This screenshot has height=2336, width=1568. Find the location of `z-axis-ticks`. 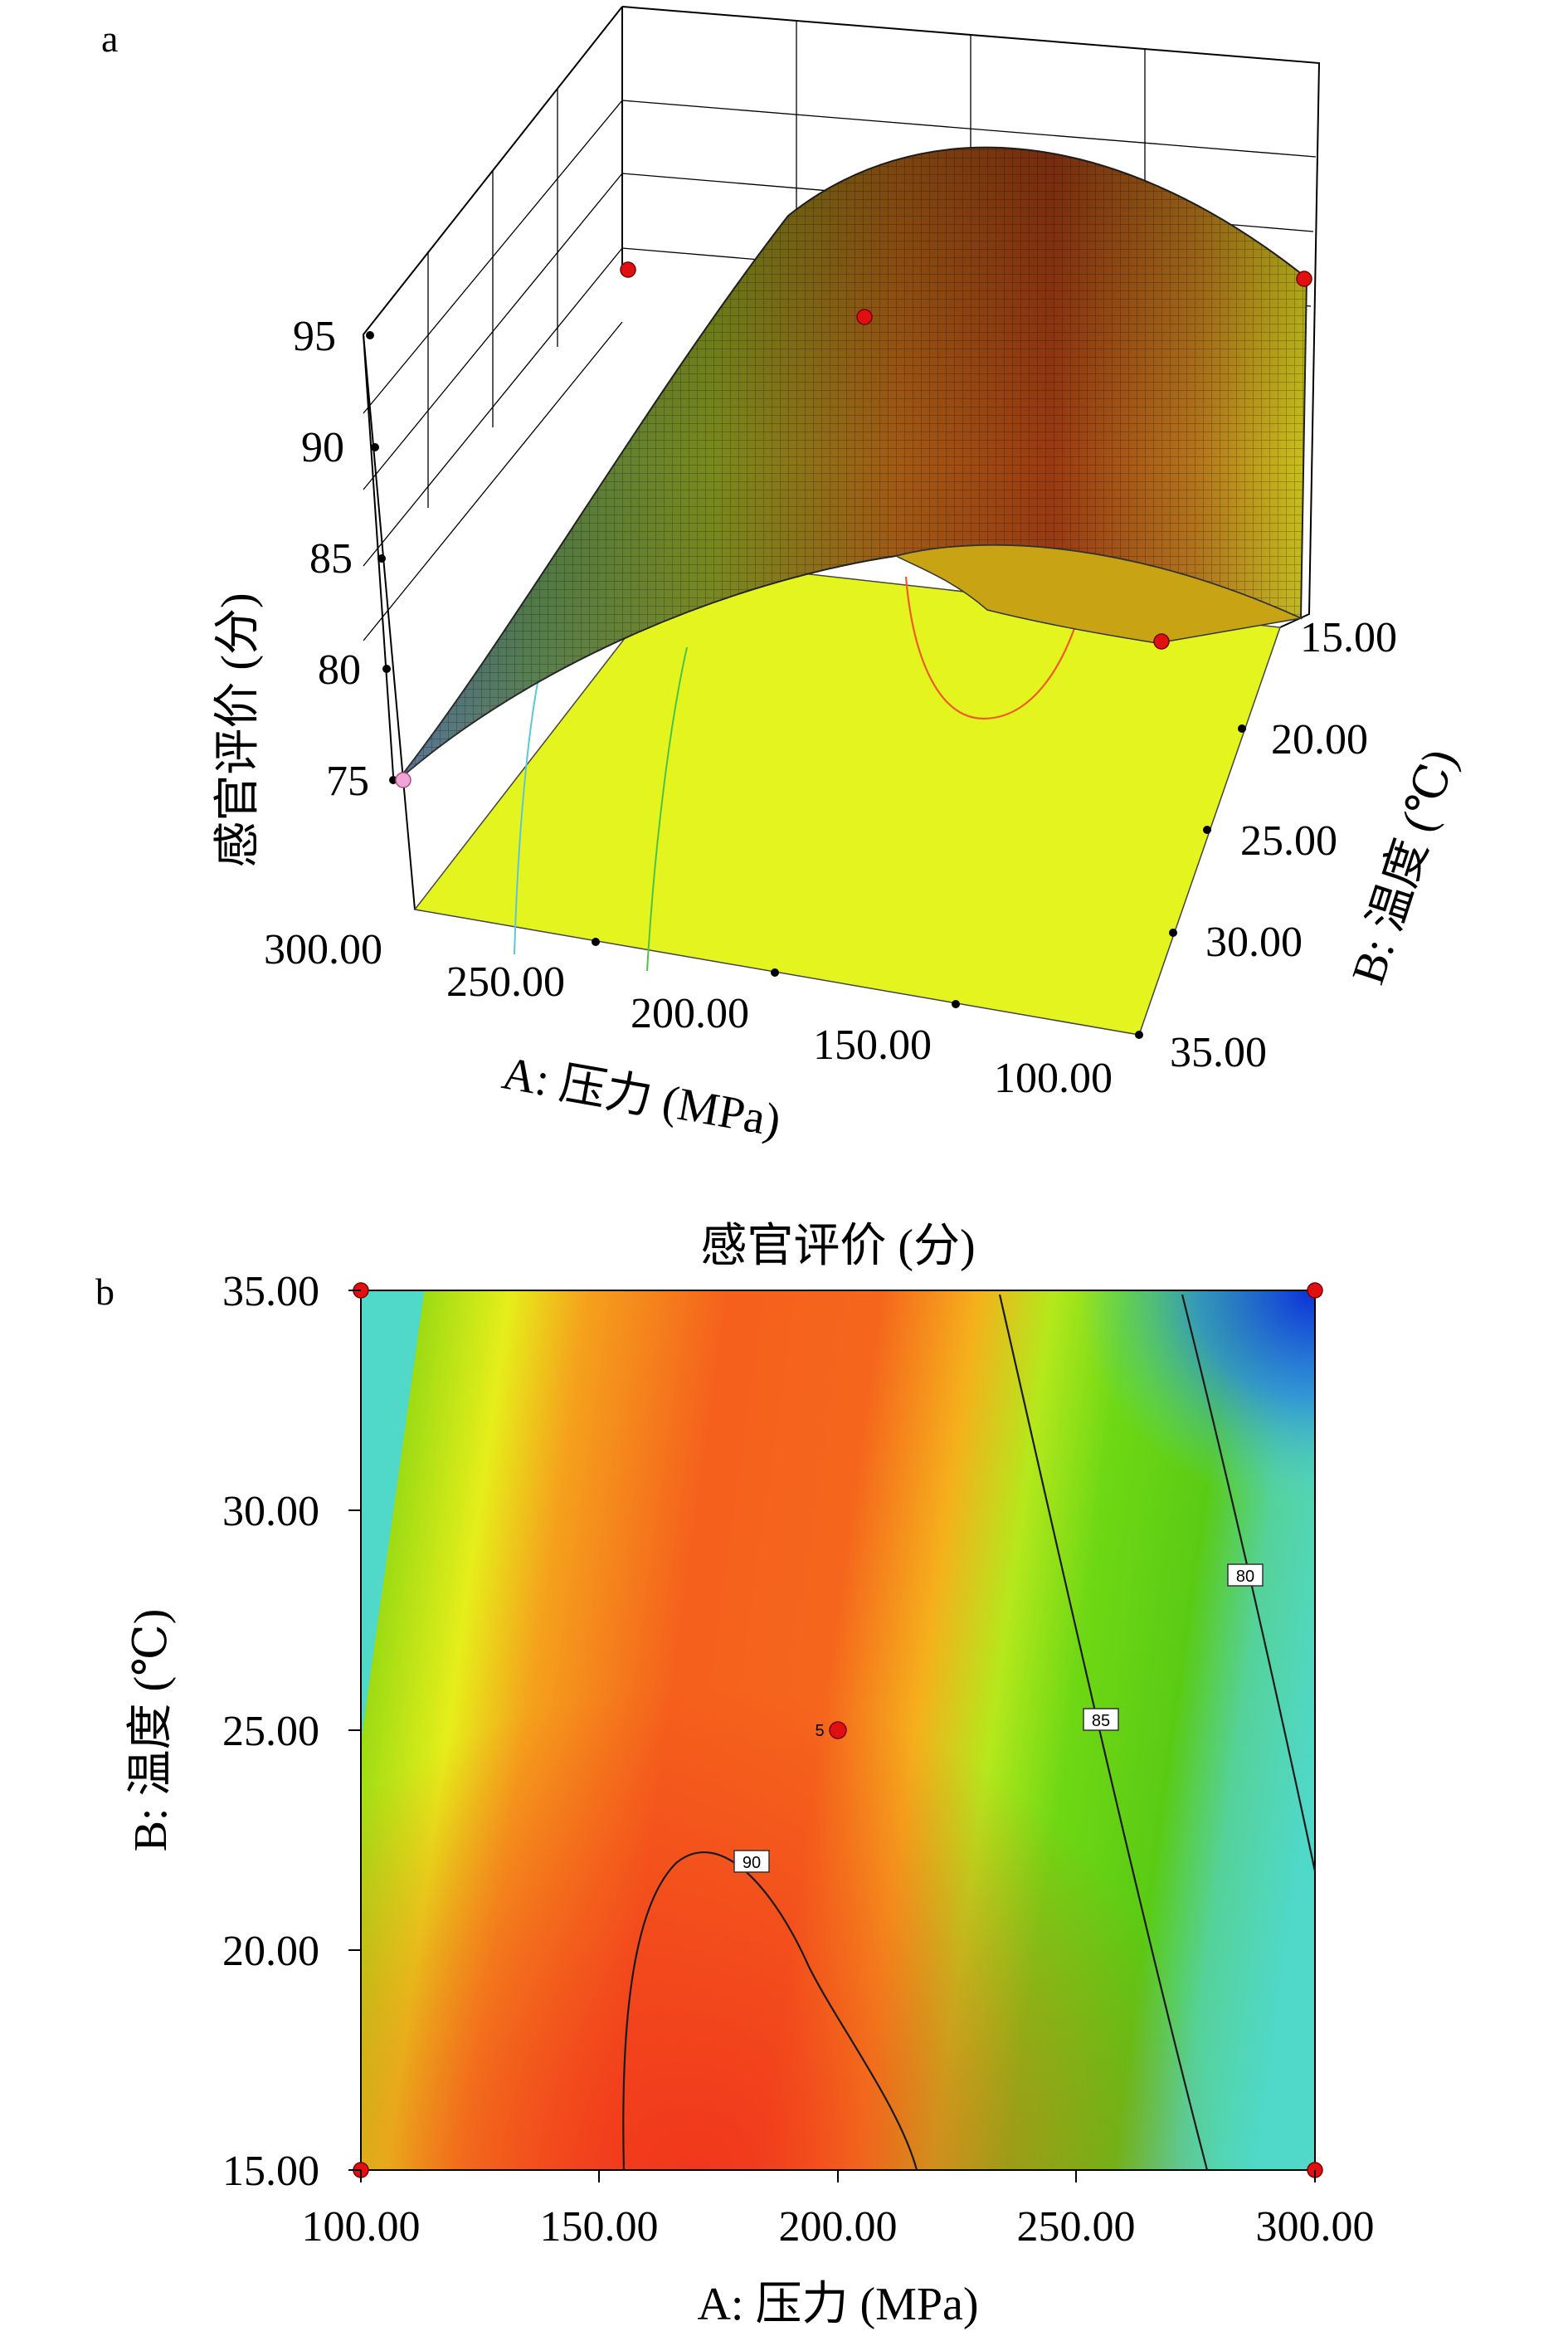

z-axis-ticks is located at coordinates (381, 557).